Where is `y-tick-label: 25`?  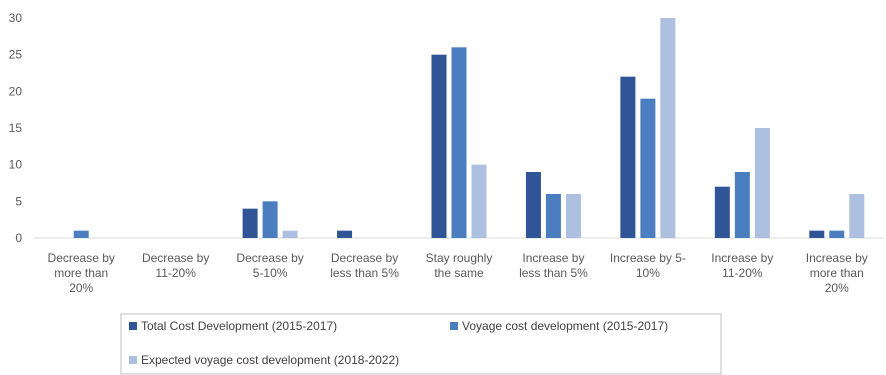 y-tick-label: 25 is located at coordinates (16, 55).